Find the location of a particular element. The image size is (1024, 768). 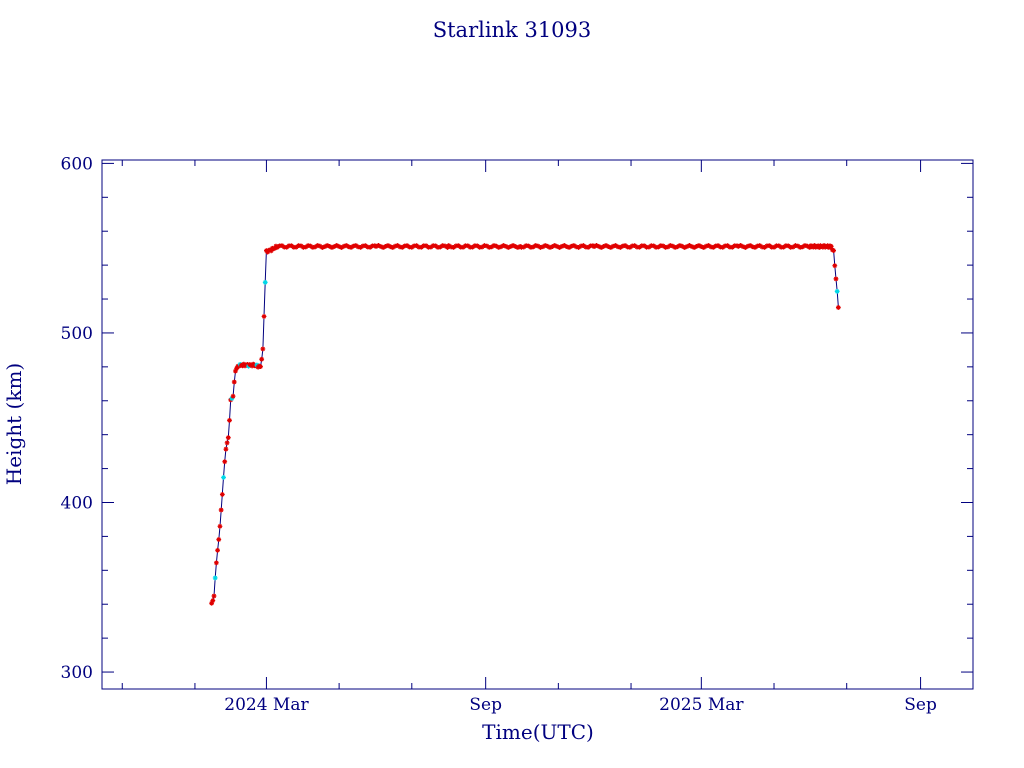

x-tick-label: 2024 Mar is located at coordinates (266, 705).